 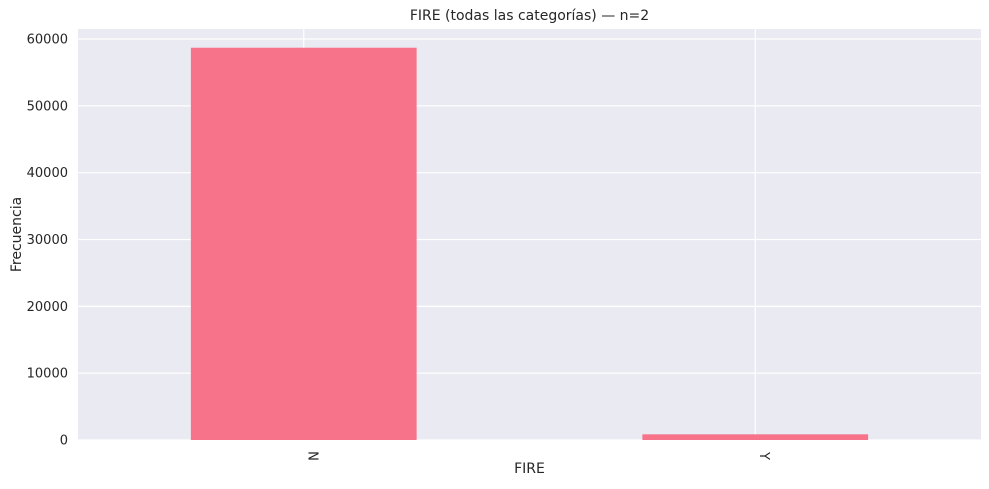 I want to click on y-tick-labels: 0 10000 20000 30000 40000 50000 60000, so click(x=47, y=241).